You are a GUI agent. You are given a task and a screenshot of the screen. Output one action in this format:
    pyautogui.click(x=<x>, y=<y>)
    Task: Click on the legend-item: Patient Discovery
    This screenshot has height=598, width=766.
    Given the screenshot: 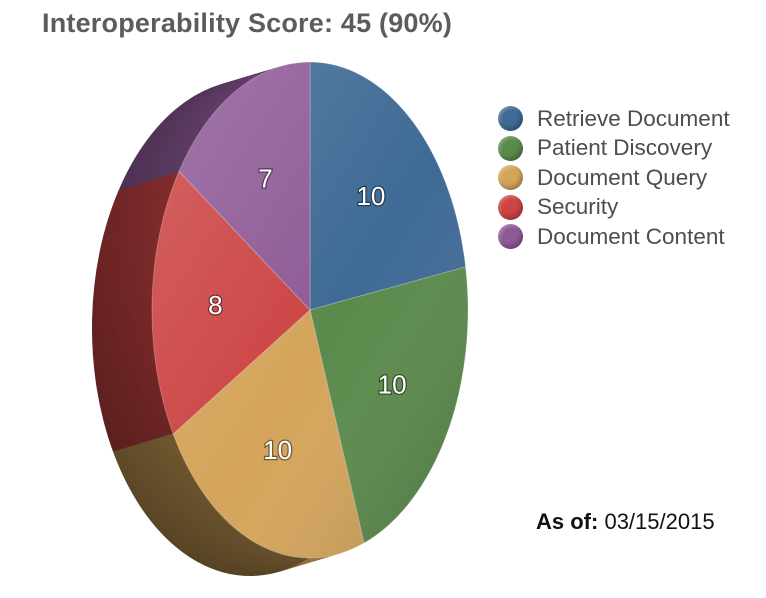 What is the action you would take?
    pyautogui.click(x=614, y=149)
    